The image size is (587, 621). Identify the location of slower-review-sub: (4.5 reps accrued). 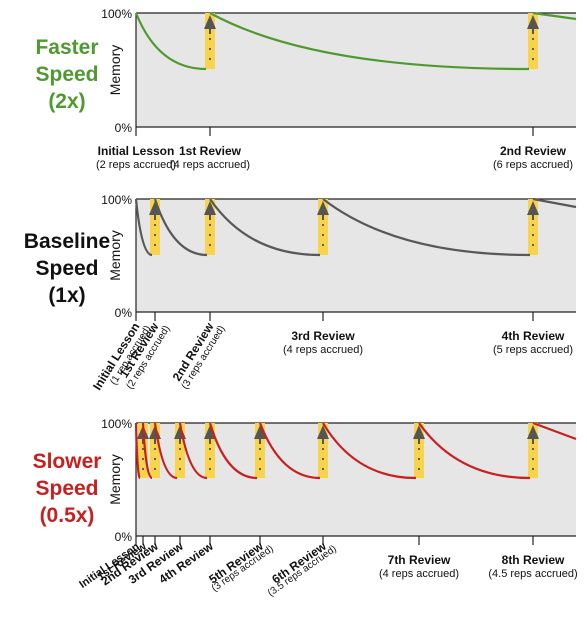
(532, 574).